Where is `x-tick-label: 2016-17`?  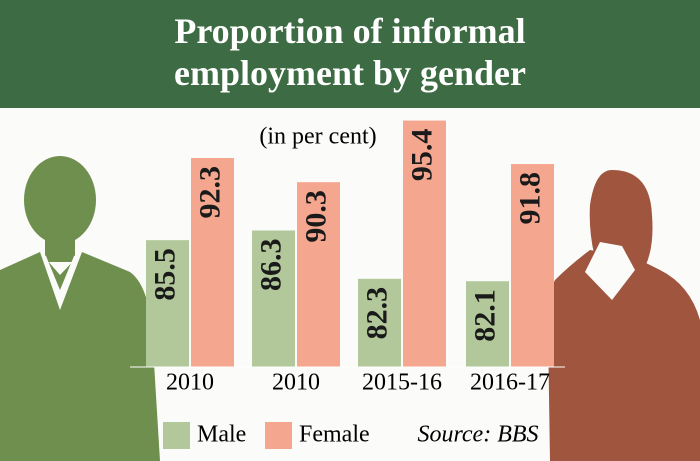 x-tick-label: 2016-17 is located at coordinates (510, 383).